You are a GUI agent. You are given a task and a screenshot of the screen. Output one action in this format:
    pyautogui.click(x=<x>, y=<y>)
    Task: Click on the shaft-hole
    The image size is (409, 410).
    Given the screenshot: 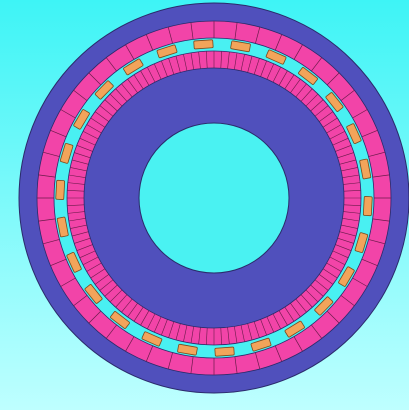 What is the action you would take?
    pyautogui.click(x=214, y=198)
    